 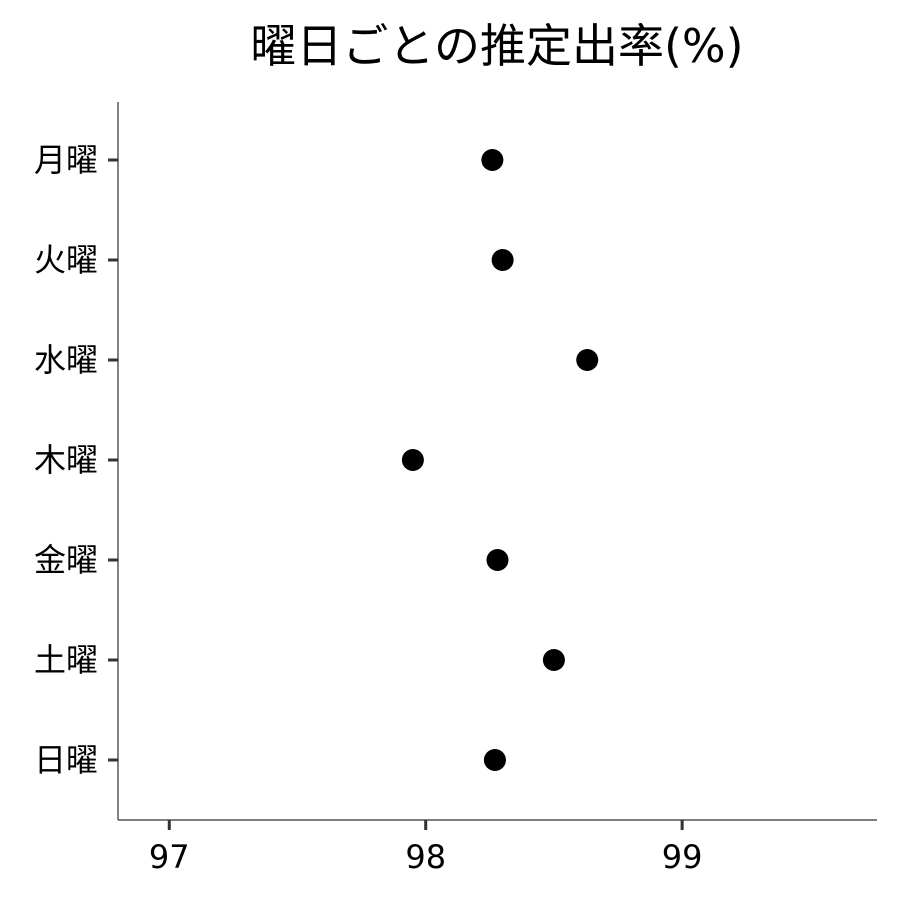 I want to click on x-tick-label: 98, so click(x=425, y=857).